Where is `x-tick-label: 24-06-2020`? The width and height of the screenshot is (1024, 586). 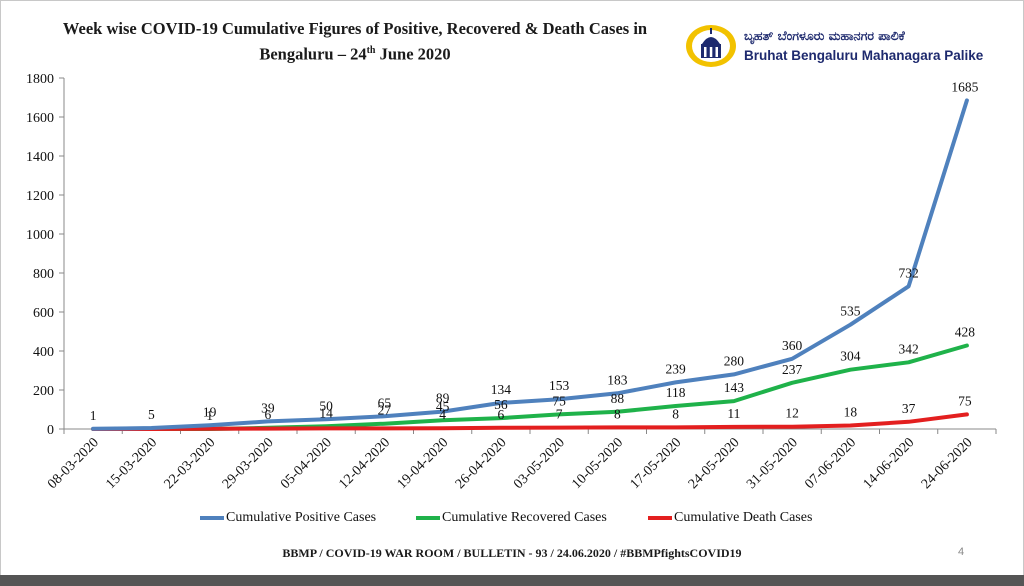 x-tick-label: 24-06-2020 is located at coordinates (947, 463).